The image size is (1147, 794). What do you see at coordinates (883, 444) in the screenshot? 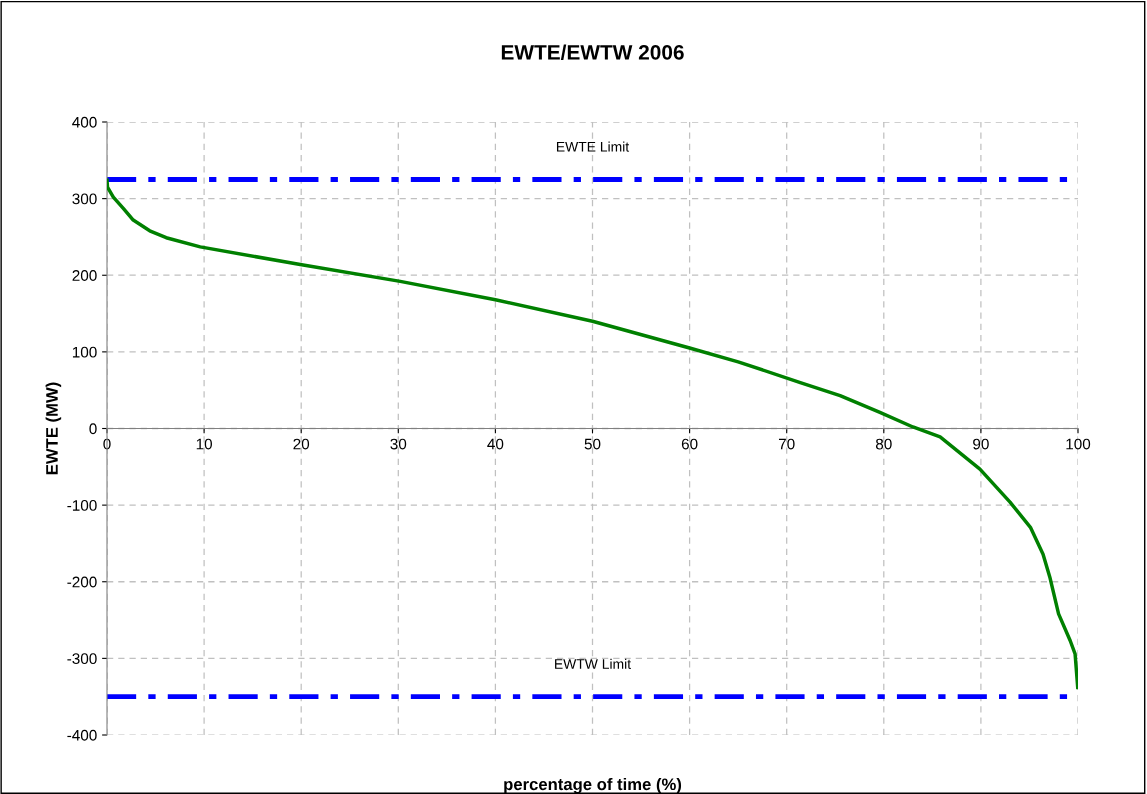
I see `x-tick-label: 80` at bounding box center [883, 444].